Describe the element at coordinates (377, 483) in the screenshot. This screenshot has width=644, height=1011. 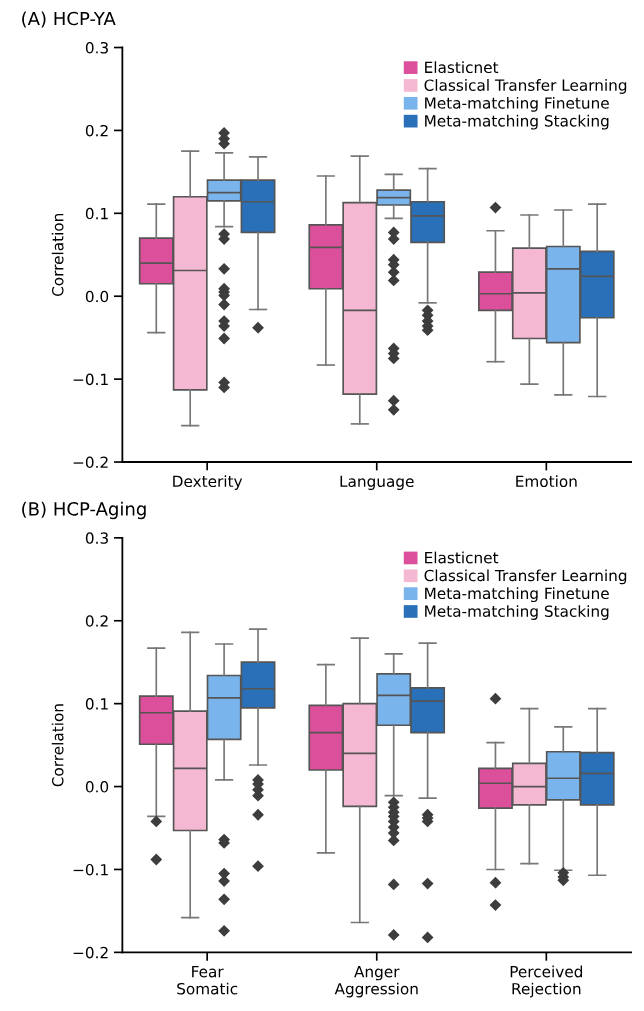
I see `x-tick-label: Language` at that location.